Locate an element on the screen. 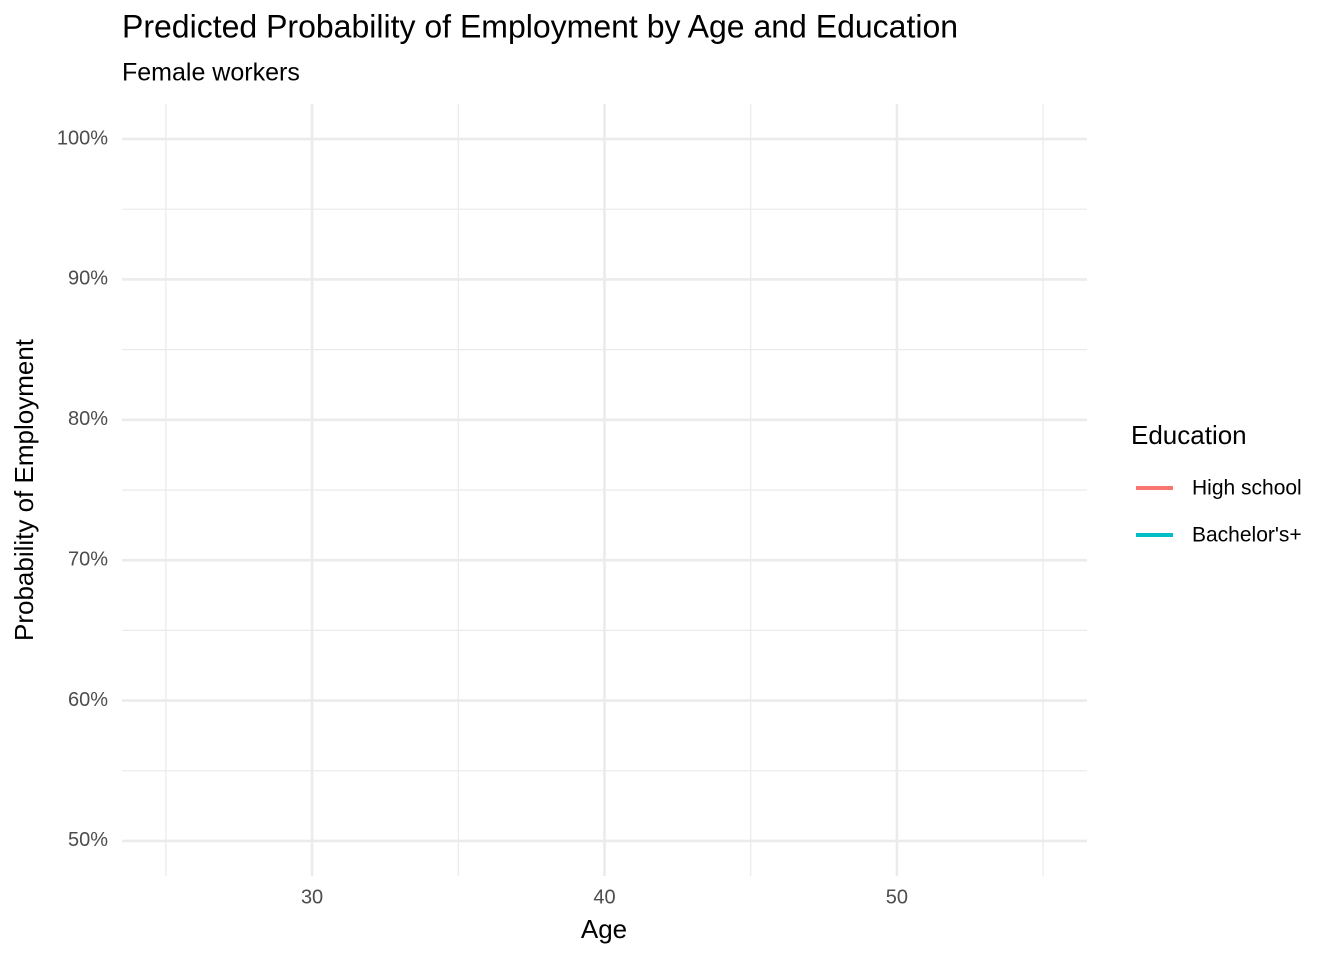 Image resolution: width=1344 pixels, height=960 pixels. y-tick-label: 80% is located at coordinates (88, 419).